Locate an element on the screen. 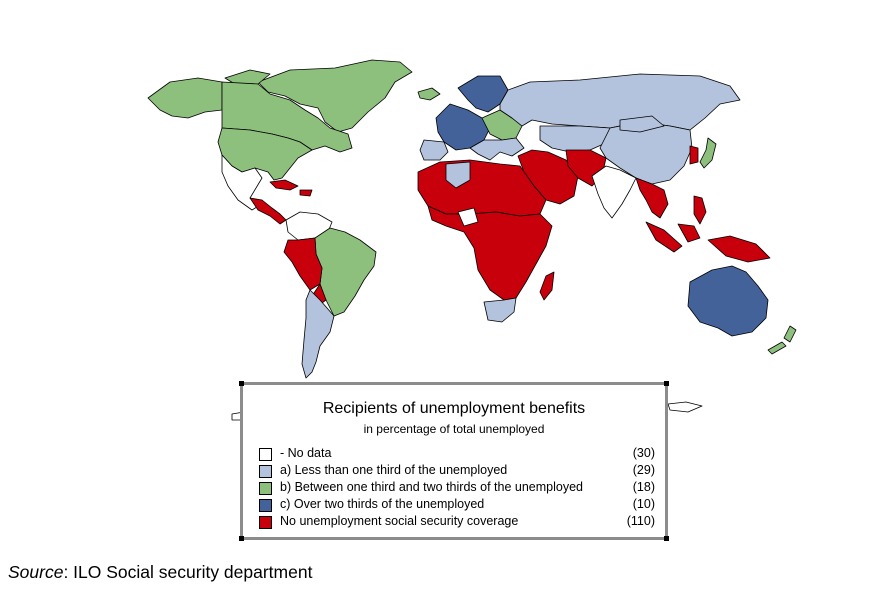 The image size is (890, 593). region-antarctica-fragment is located at coordinates (685, 407).